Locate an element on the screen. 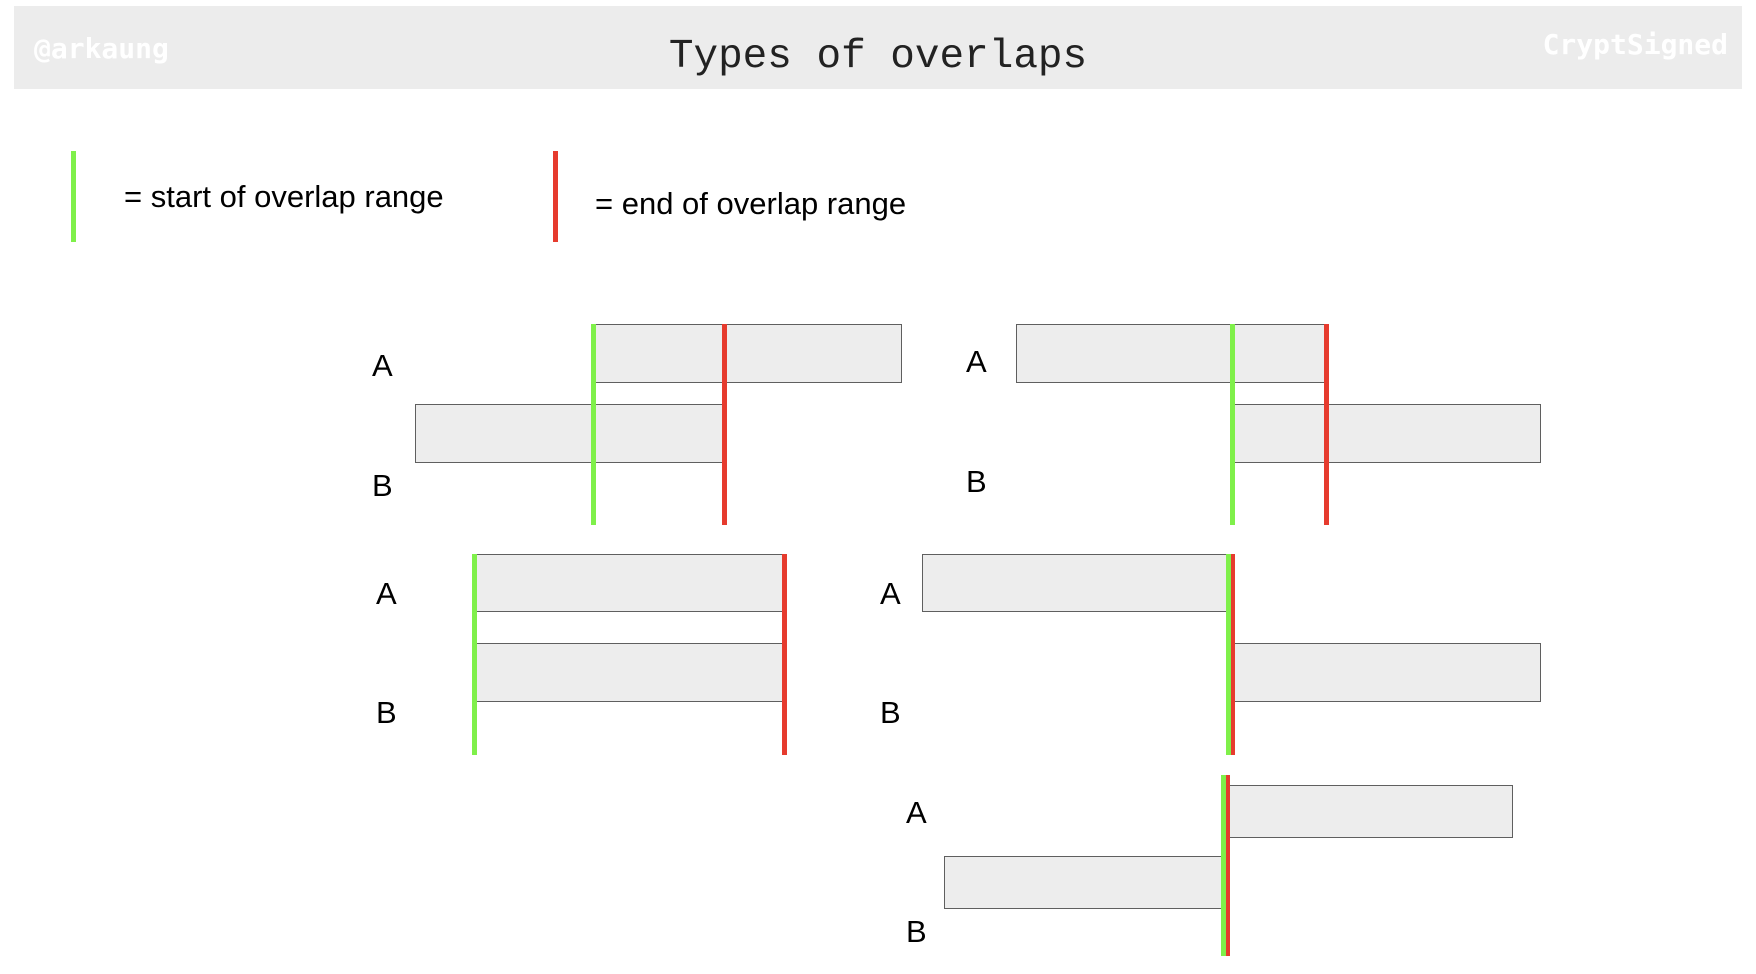 The height and width of the screenshot is (974, 1756). page-title: Types of overlaps is located at coordinates (878, 57).